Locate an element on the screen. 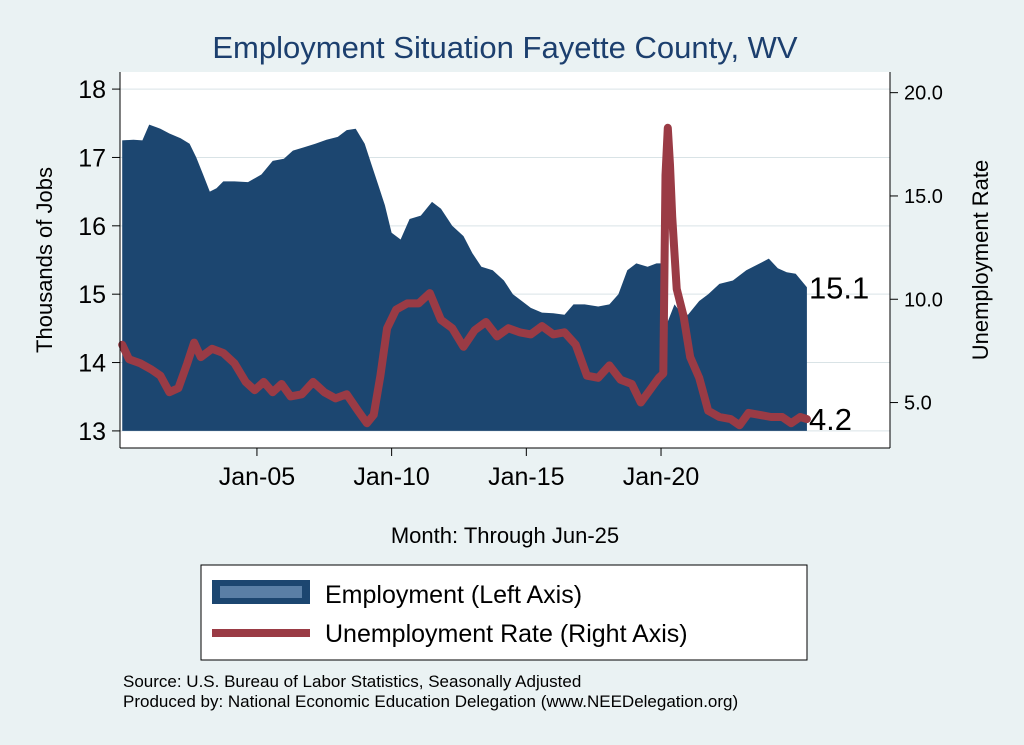  unemployment-end-label: 4.2 is located at coordinates (830, 419).